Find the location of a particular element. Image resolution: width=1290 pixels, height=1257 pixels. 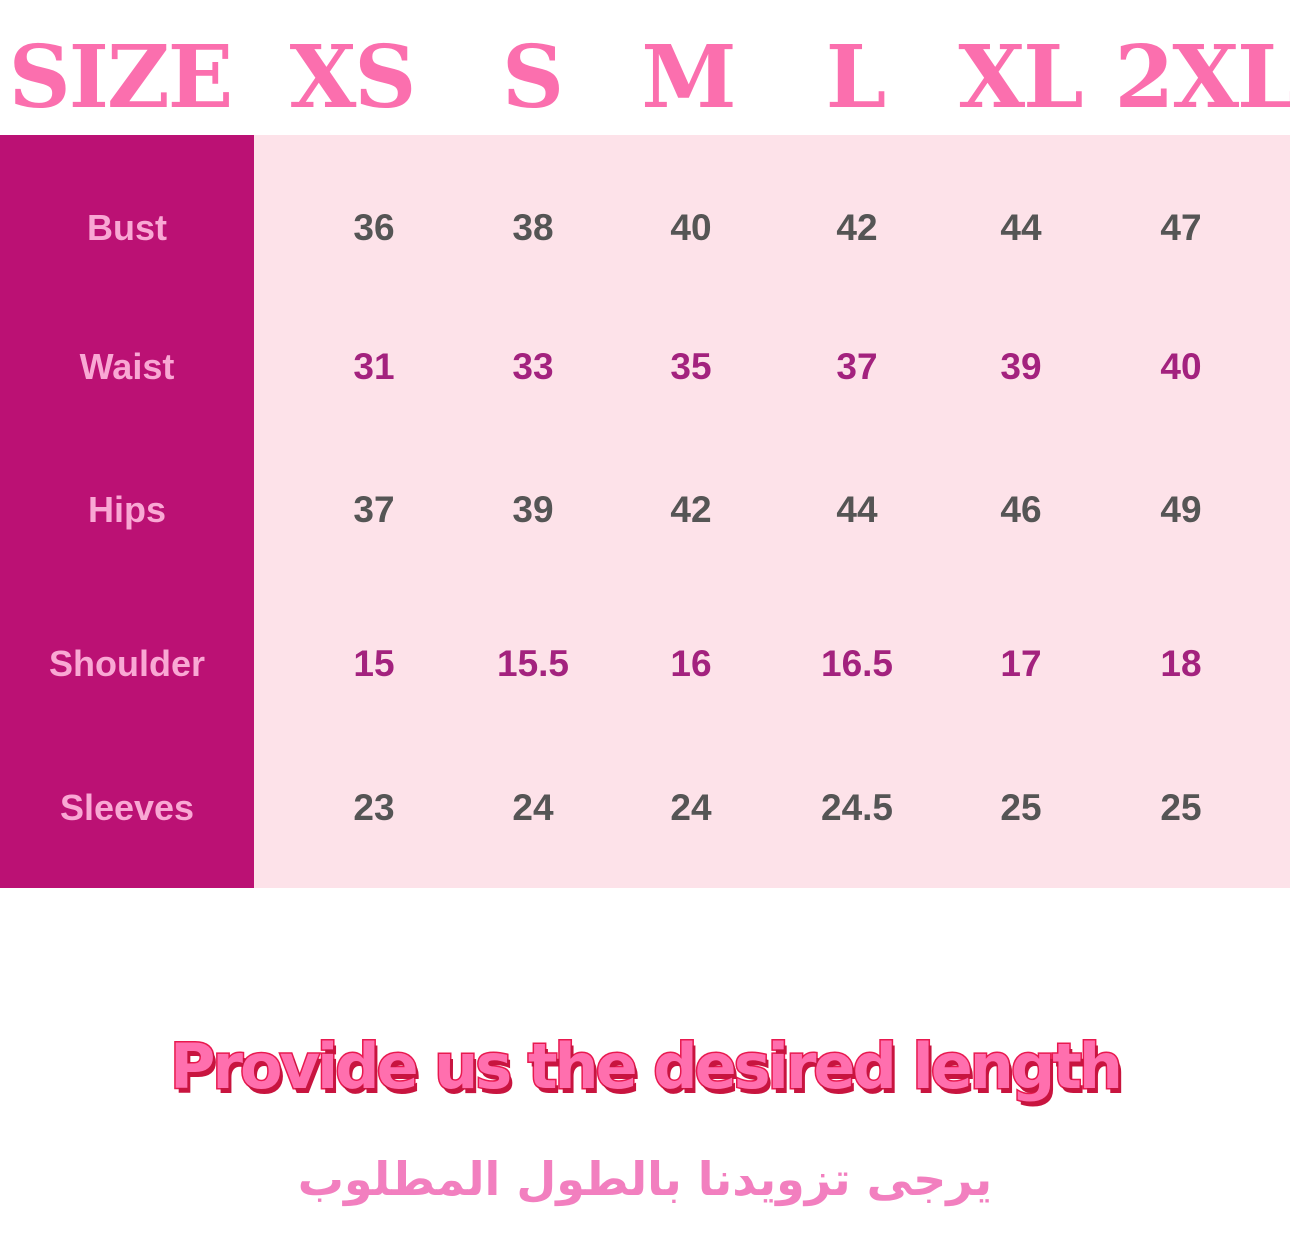

header-size-2xl: 2XL is located at coordinates (1202, 77).